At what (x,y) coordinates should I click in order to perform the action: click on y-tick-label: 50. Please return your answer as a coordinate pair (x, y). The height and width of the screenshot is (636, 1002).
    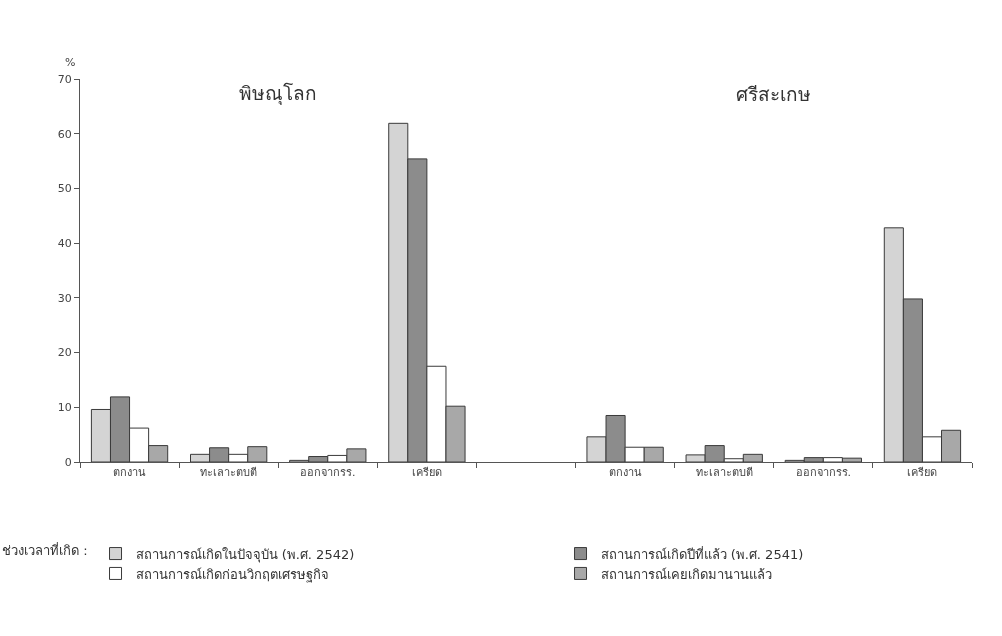
    Looking at the image, I should click on (64, 189).